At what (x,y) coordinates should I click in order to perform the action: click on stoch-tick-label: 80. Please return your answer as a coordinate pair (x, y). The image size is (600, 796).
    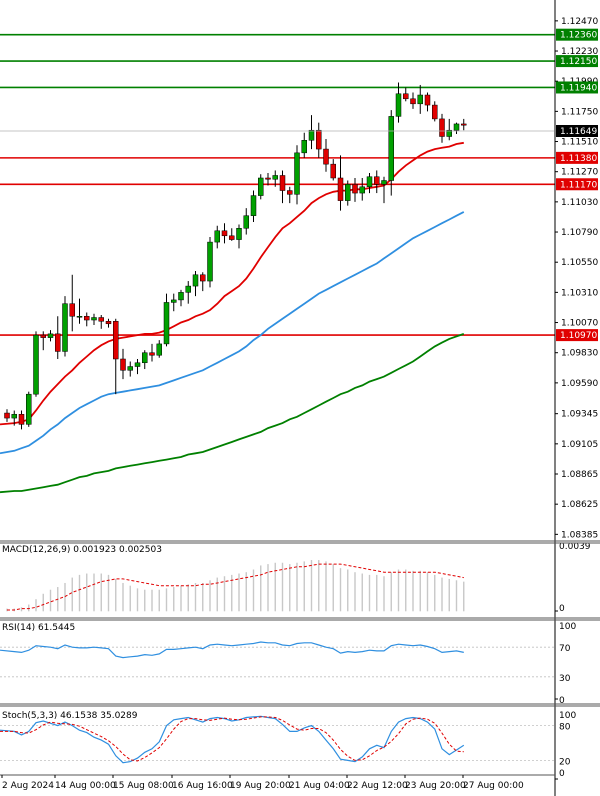
    Looking at the image, I should click on (565, 728).